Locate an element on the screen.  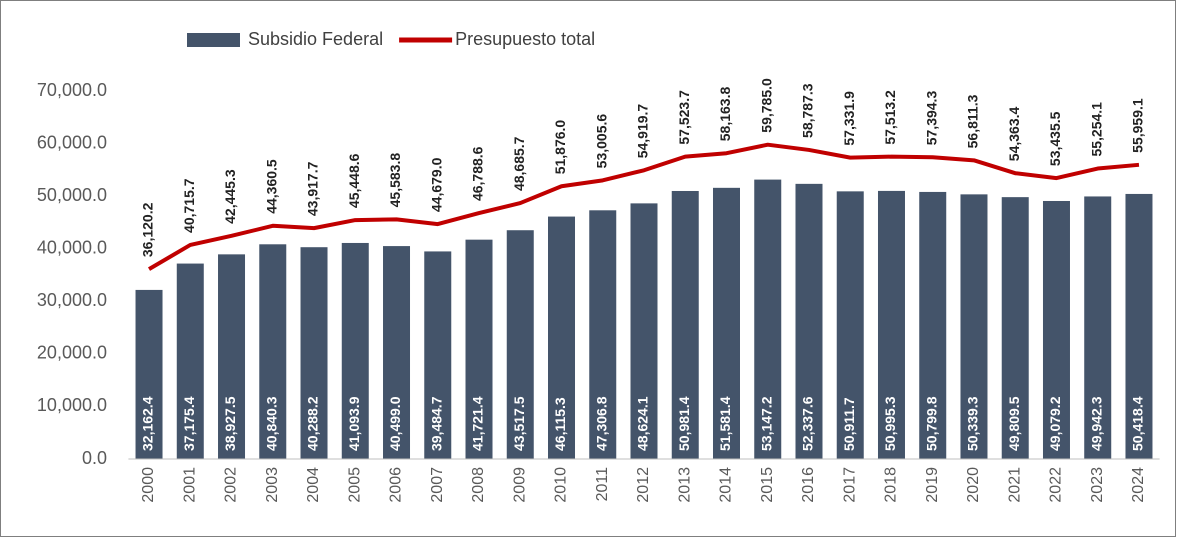
x-tick-label: 2016 is located at coordinates (808, 485).